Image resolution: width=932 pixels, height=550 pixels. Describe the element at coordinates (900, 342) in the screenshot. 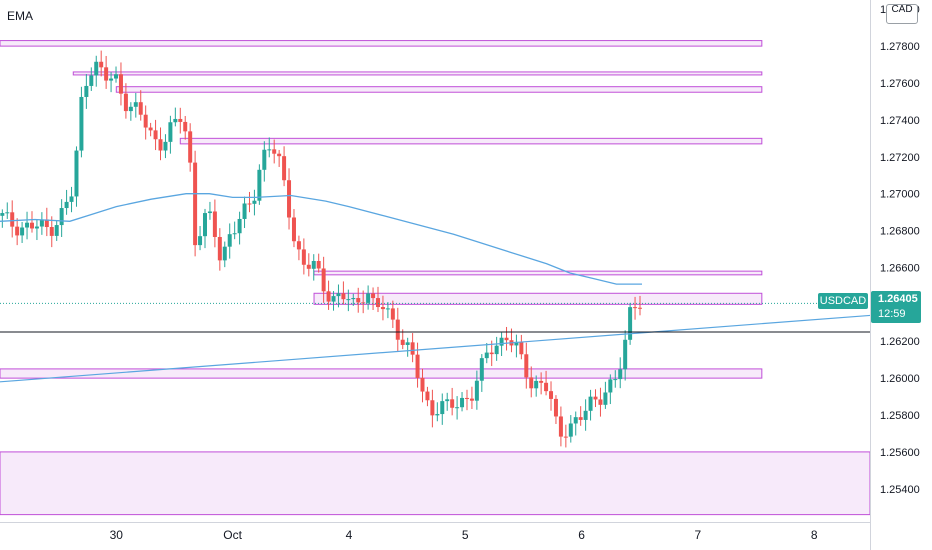

I see `y-tick-label: 1.26200` at that location.